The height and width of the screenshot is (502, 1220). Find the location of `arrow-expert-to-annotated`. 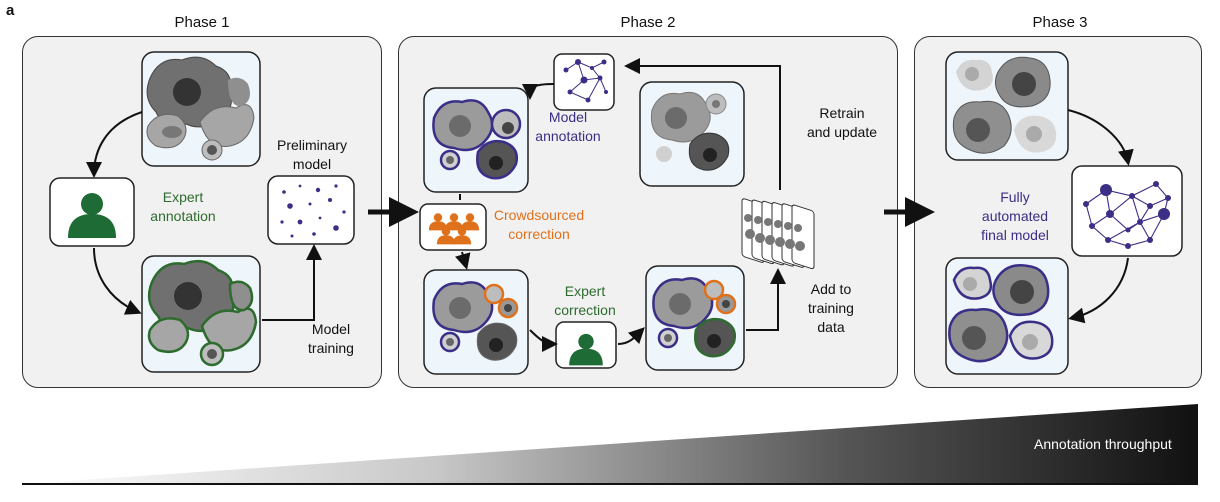

arrow-expert-to-annotated is located at coordinates (117, 281).